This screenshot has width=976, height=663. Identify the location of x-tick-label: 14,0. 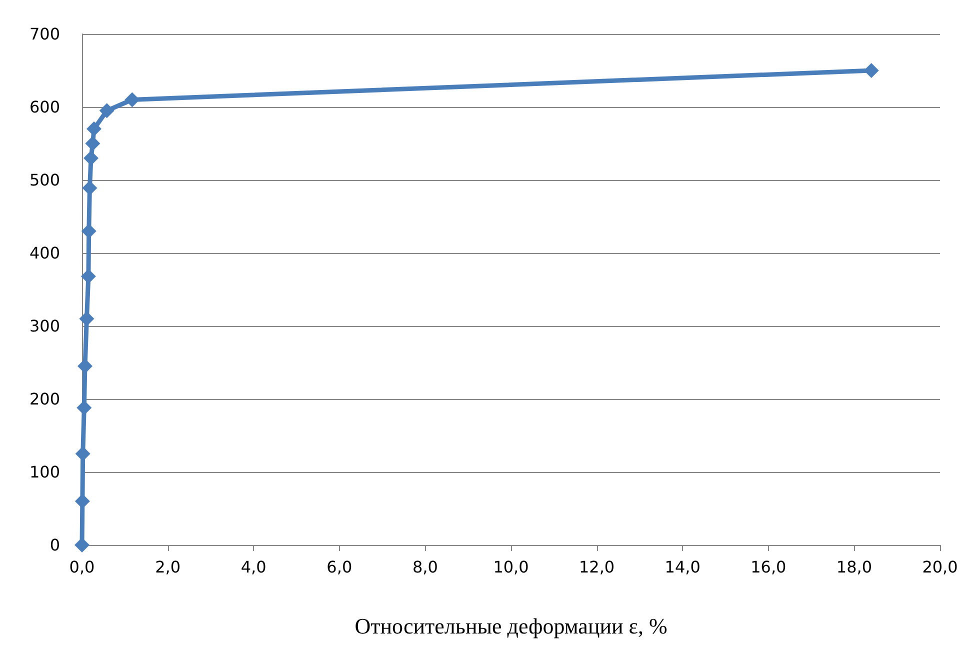
(682, 567).